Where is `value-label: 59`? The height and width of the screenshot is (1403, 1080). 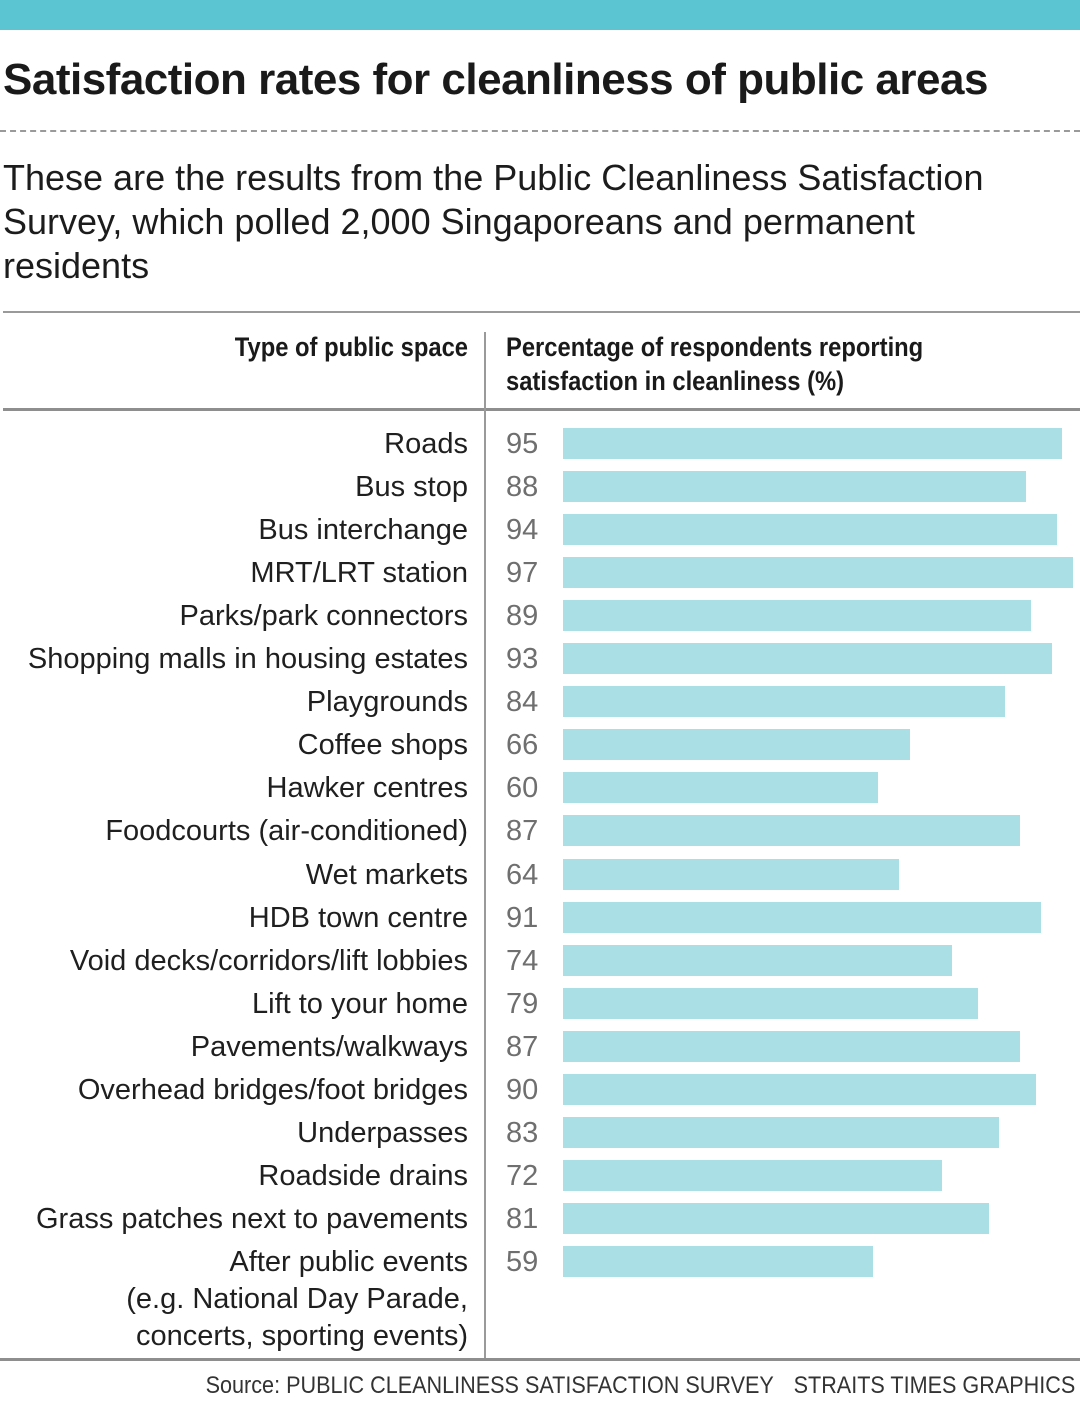
value-label: 59 is located at coordinates (522, 1261).